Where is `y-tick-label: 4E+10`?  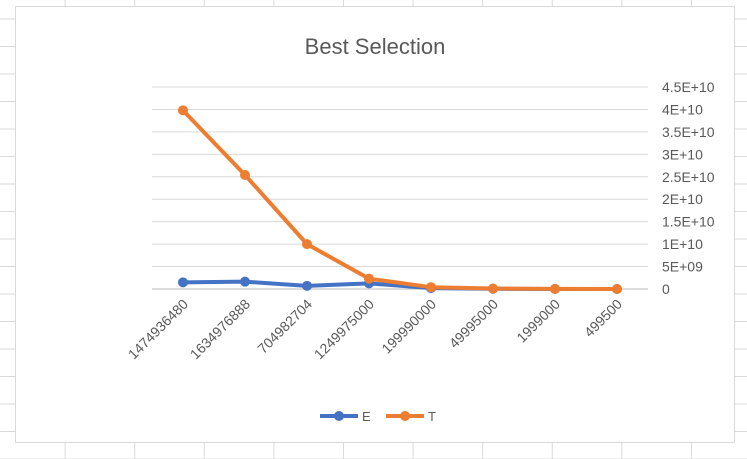
y-tick-label: 4E+10 is located at coordinates (682, 109).